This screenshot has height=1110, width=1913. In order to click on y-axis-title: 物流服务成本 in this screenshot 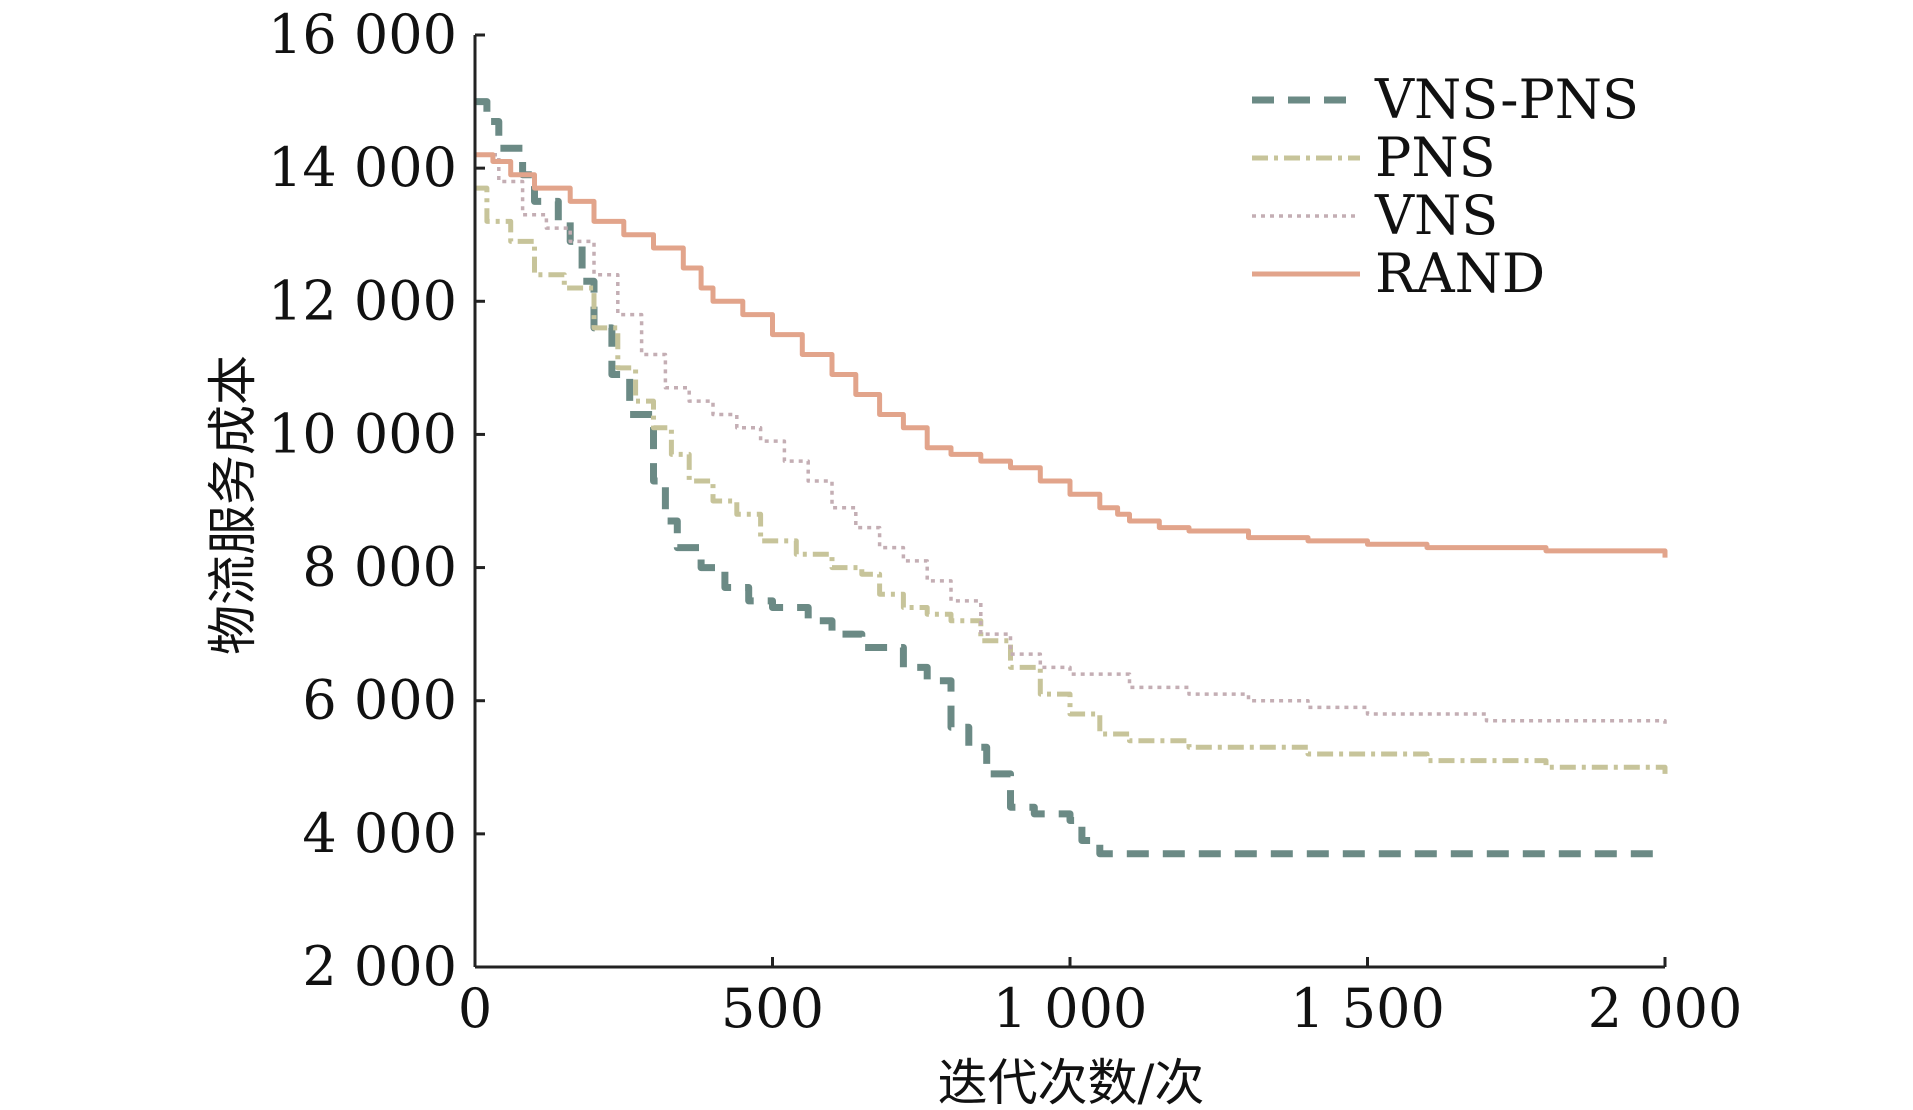, I will do `click(233, 505)`.